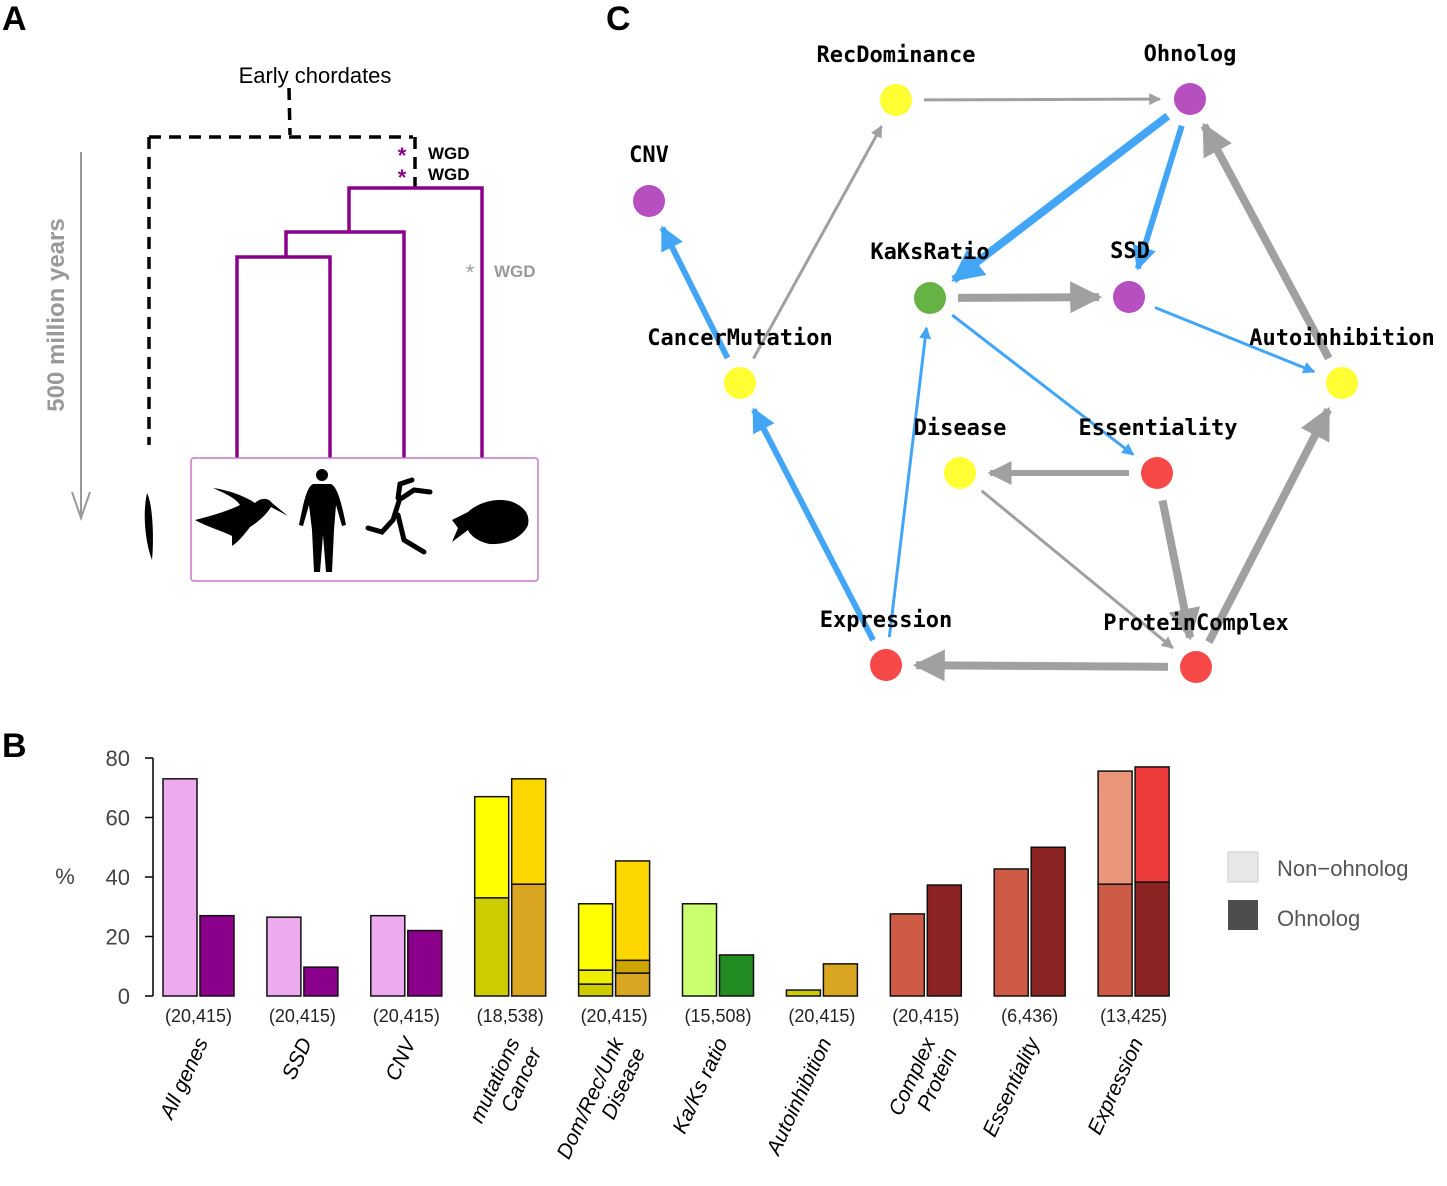 Image resolution: width=1447 pixels, height=1186 pixels. What do you see at coordinates (1190, 99) in the screenshot?
I see `node-ohnolog` at bounding box center [1190, 99].